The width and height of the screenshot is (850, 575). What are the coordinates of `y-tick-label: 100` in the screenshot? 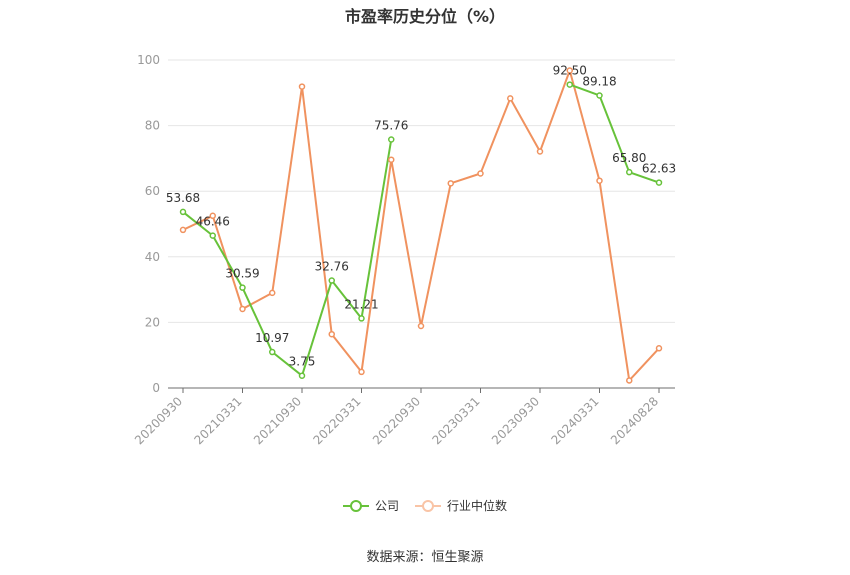 It's located at (148, 60).